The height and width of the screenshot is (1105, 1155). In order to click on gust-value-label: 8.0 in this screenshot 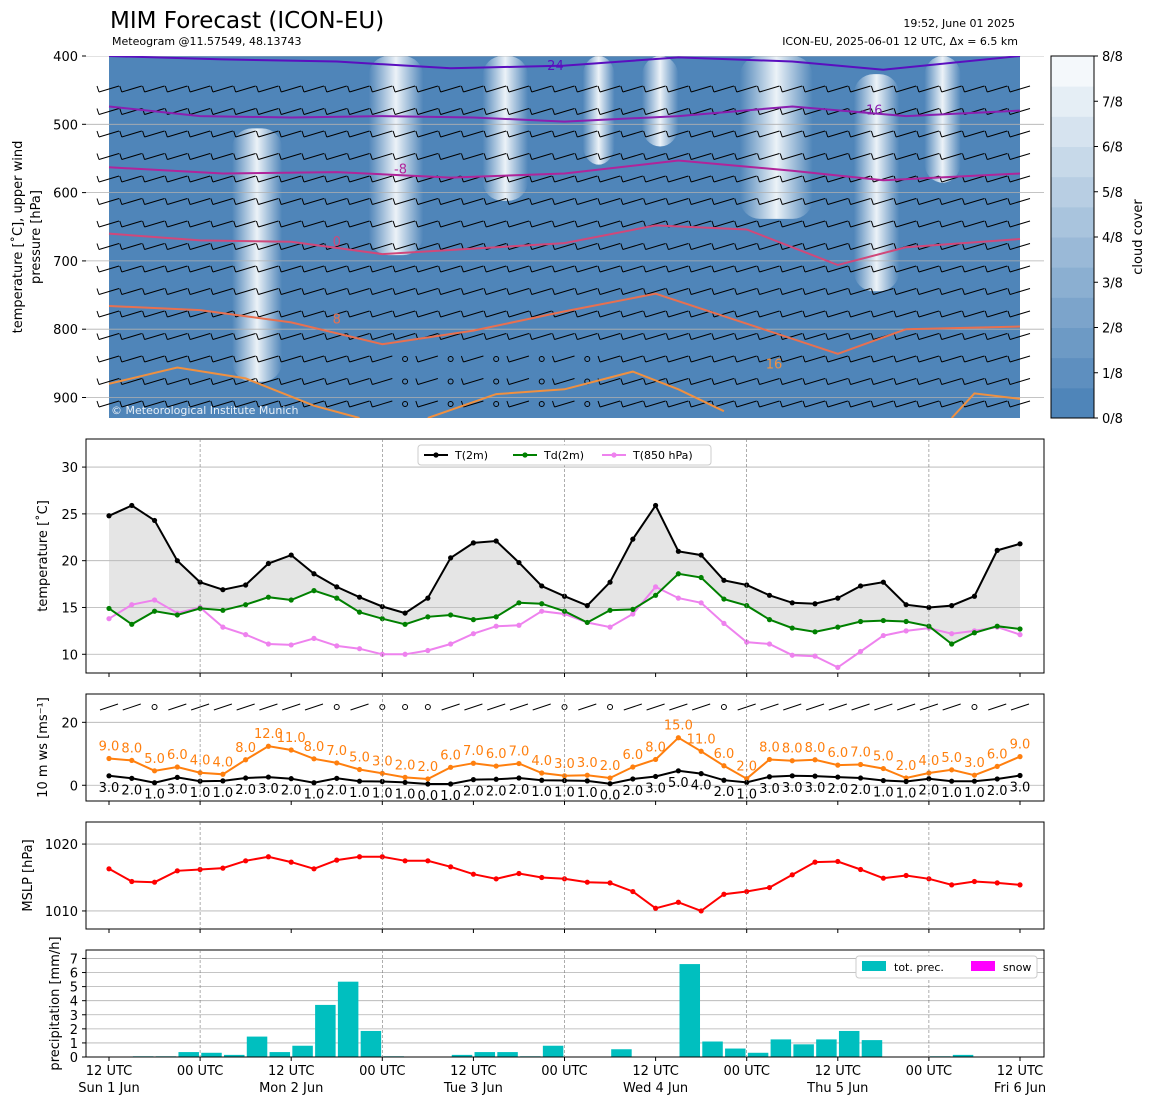, I will do `click(314, 747)`.